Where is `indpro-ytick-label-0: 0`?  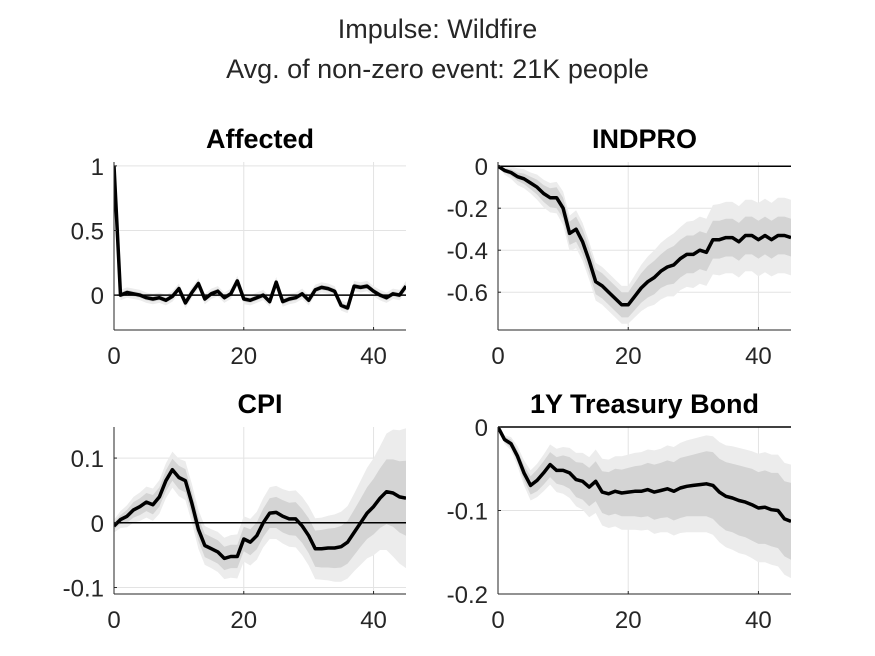
indpro-ytick-label-0: 0 is located at coordinates (481, 167).